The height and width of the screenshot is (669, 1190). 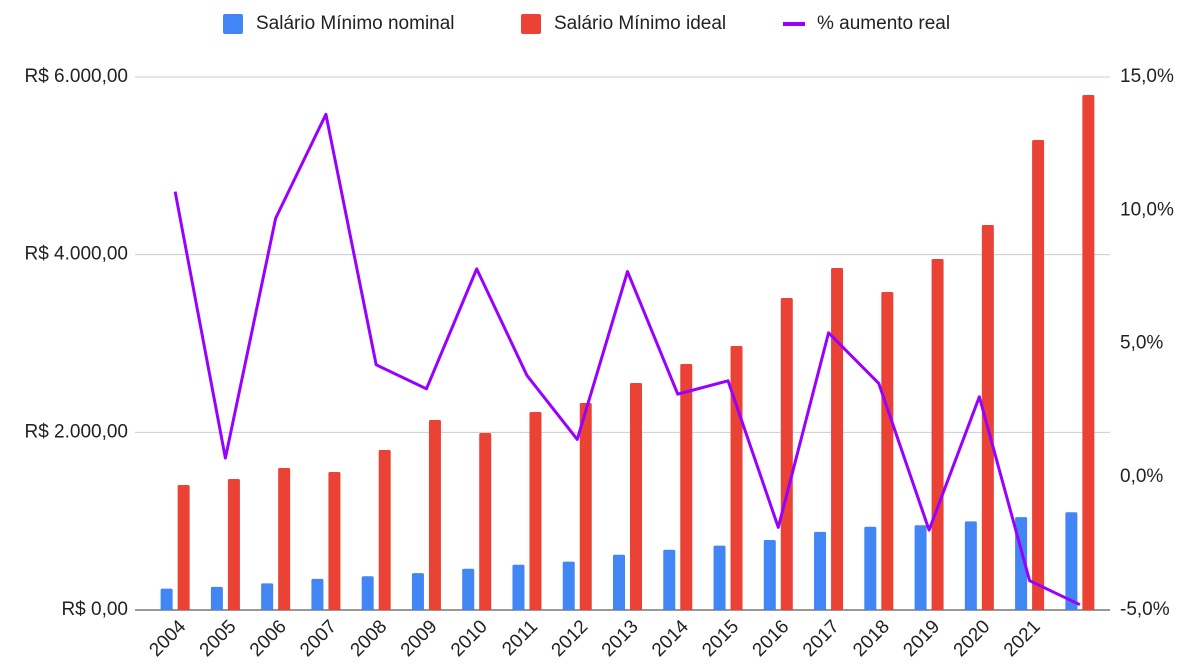 What do you see at coordinates (94, 609) in the screenshot?
I see `y-tick-label: R$ 0,00` at bounding box center [94, 609].